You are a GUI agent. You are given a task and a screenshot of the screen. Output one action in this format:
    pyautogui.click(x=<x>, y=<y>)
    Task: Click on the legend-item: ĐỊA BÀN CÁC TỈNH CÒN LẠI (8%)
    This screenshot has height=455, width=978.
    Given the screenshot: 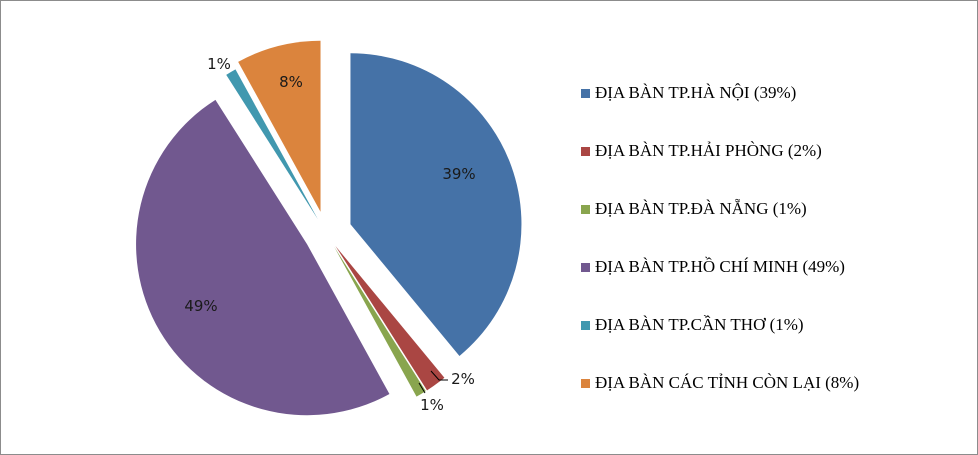 What is the action you would take?
    pyautogui.click(x=720, y=383)
    